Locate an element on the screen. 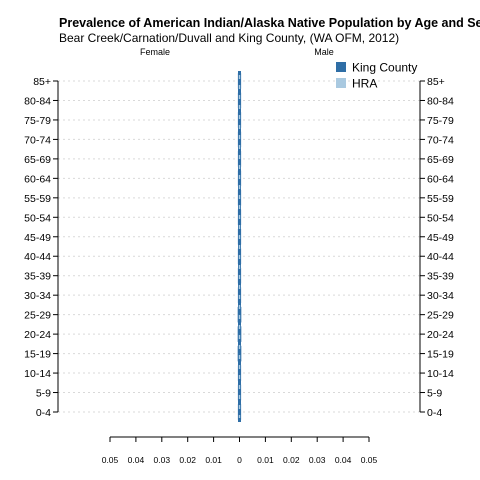 Image resolution: width=480 pixels, height=480 pixels. right-age-label: 15-19 is located at coordinates (440, 355).